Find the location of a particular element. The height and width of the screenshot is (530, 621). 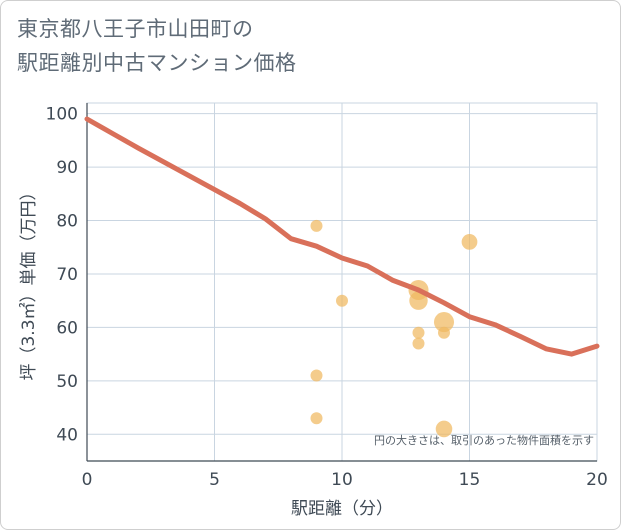

y-tick-label: 40 is located at coordinates (67, 435).